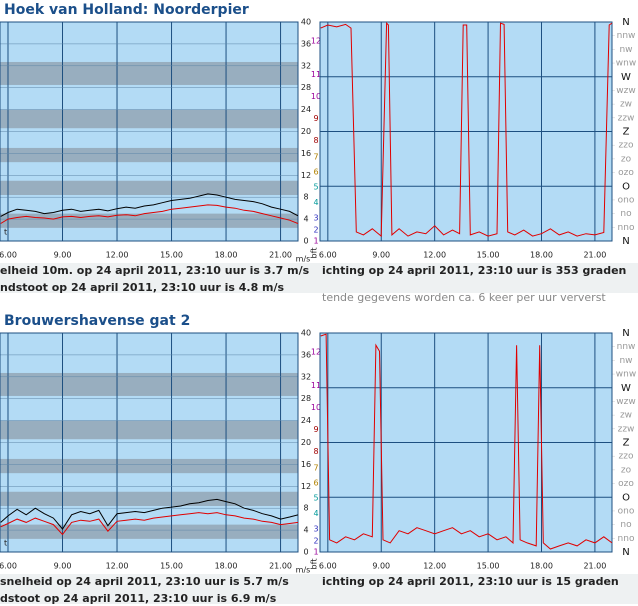 The width and height of the screenshot is (638, 606). Describe the element at coordinates (314, 253) in the screenshot. I see `y2-axis-label: bft` at that location.